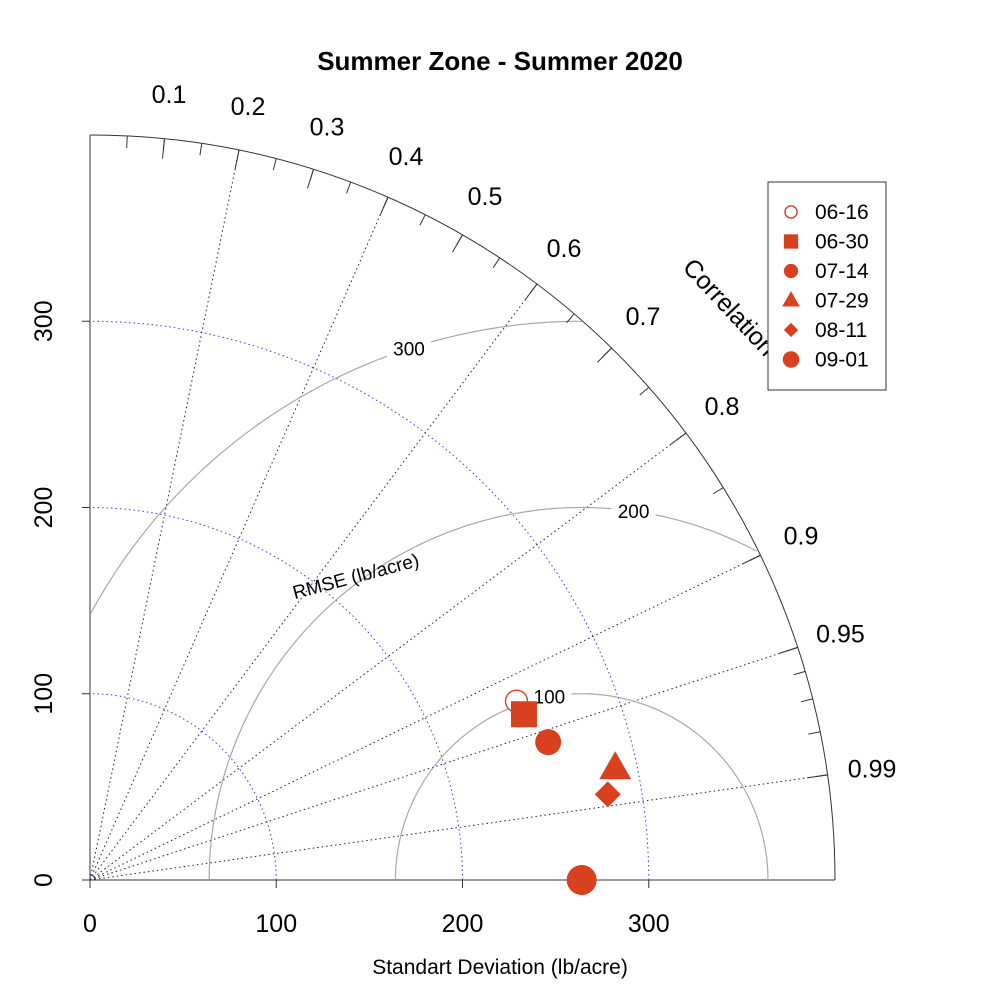 This screenshot has height=1000, width=1000. Describe the element at coordinates (248, 107) in the screenshot. I see `correlation-tick-label: 0.2` at that location.